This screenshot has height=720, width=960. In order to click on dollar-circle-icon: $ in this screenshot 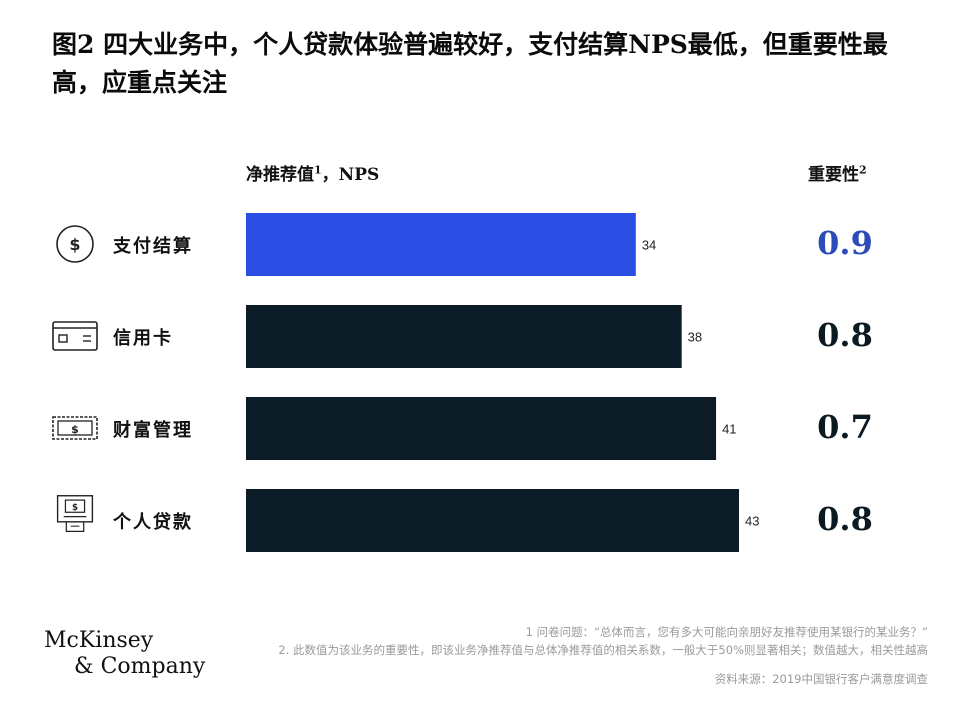, I will do `click(75, 244)`.